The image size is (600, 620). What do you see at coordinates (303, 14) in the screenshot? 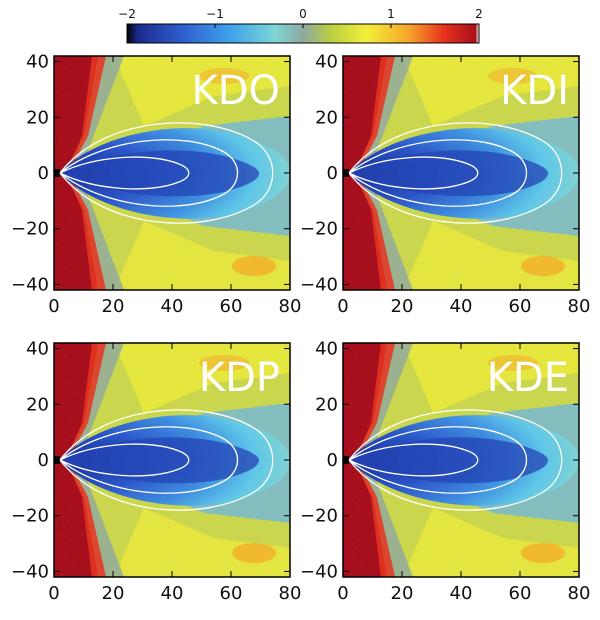
I see `colorbar-tick-label: 0` at bounding box center [303, 14].